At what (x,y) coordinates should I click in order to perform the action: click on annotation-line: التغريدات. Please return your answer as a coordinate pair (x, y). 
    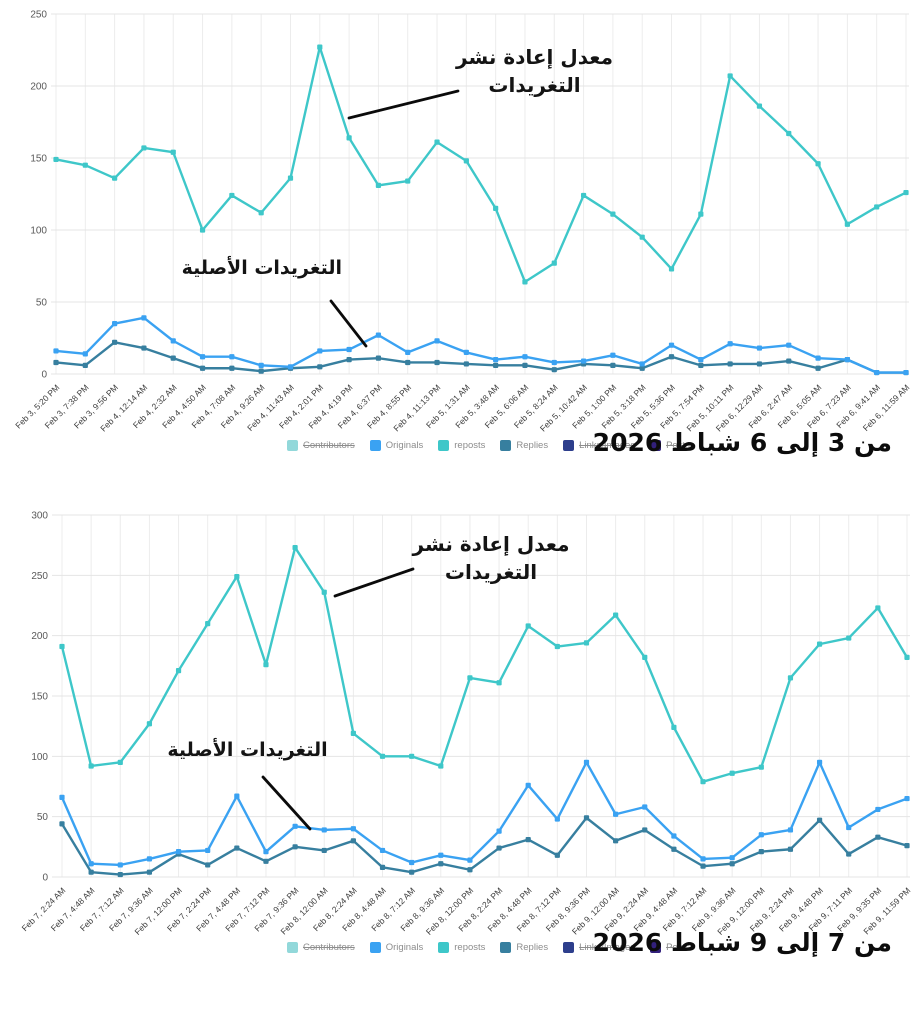
    Looking at the image, I should click on (534, 84).